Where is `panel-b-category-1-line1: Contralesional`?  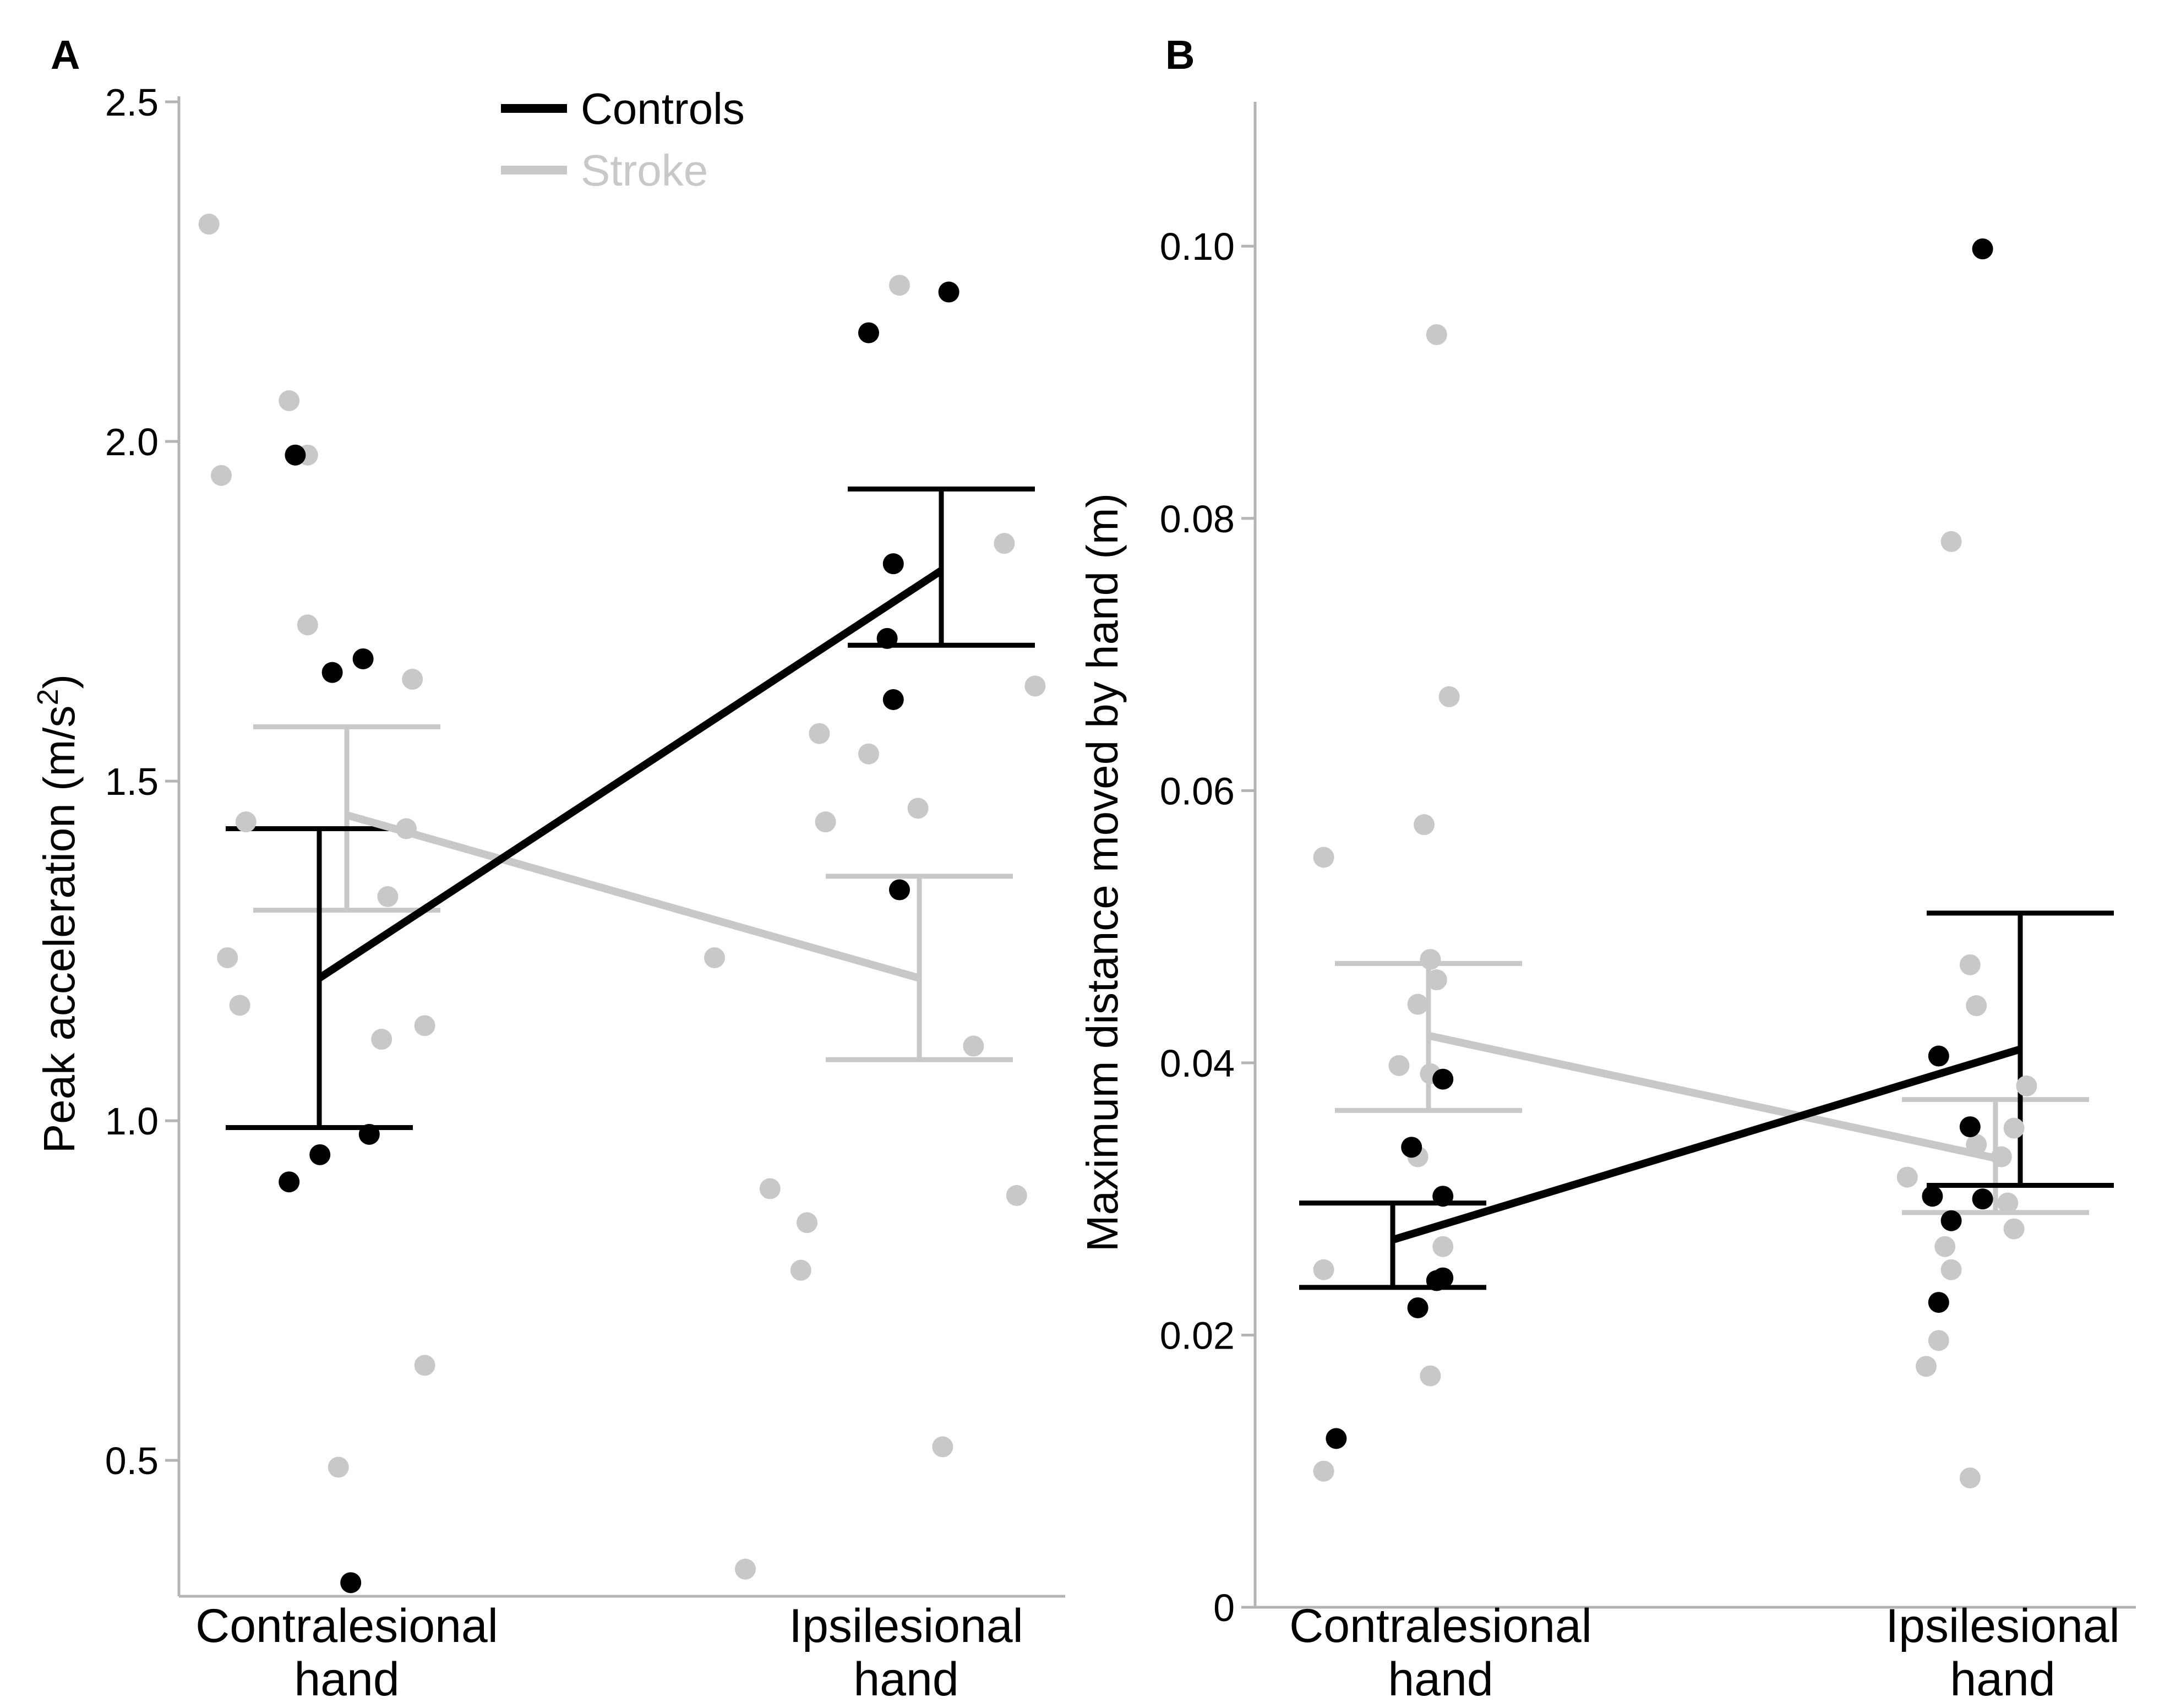
panel-b-category-1-line1: Contralesional is located at coordinates (1440, 1626).